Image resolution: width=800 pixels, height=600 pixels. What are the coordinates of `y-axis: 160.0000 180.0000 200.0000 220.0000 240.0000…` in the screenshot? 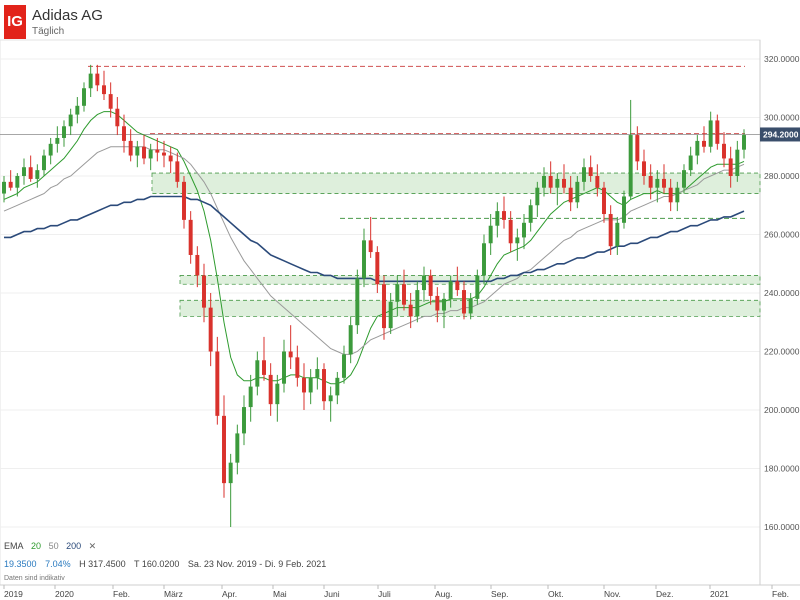 It's located at (782, 293).